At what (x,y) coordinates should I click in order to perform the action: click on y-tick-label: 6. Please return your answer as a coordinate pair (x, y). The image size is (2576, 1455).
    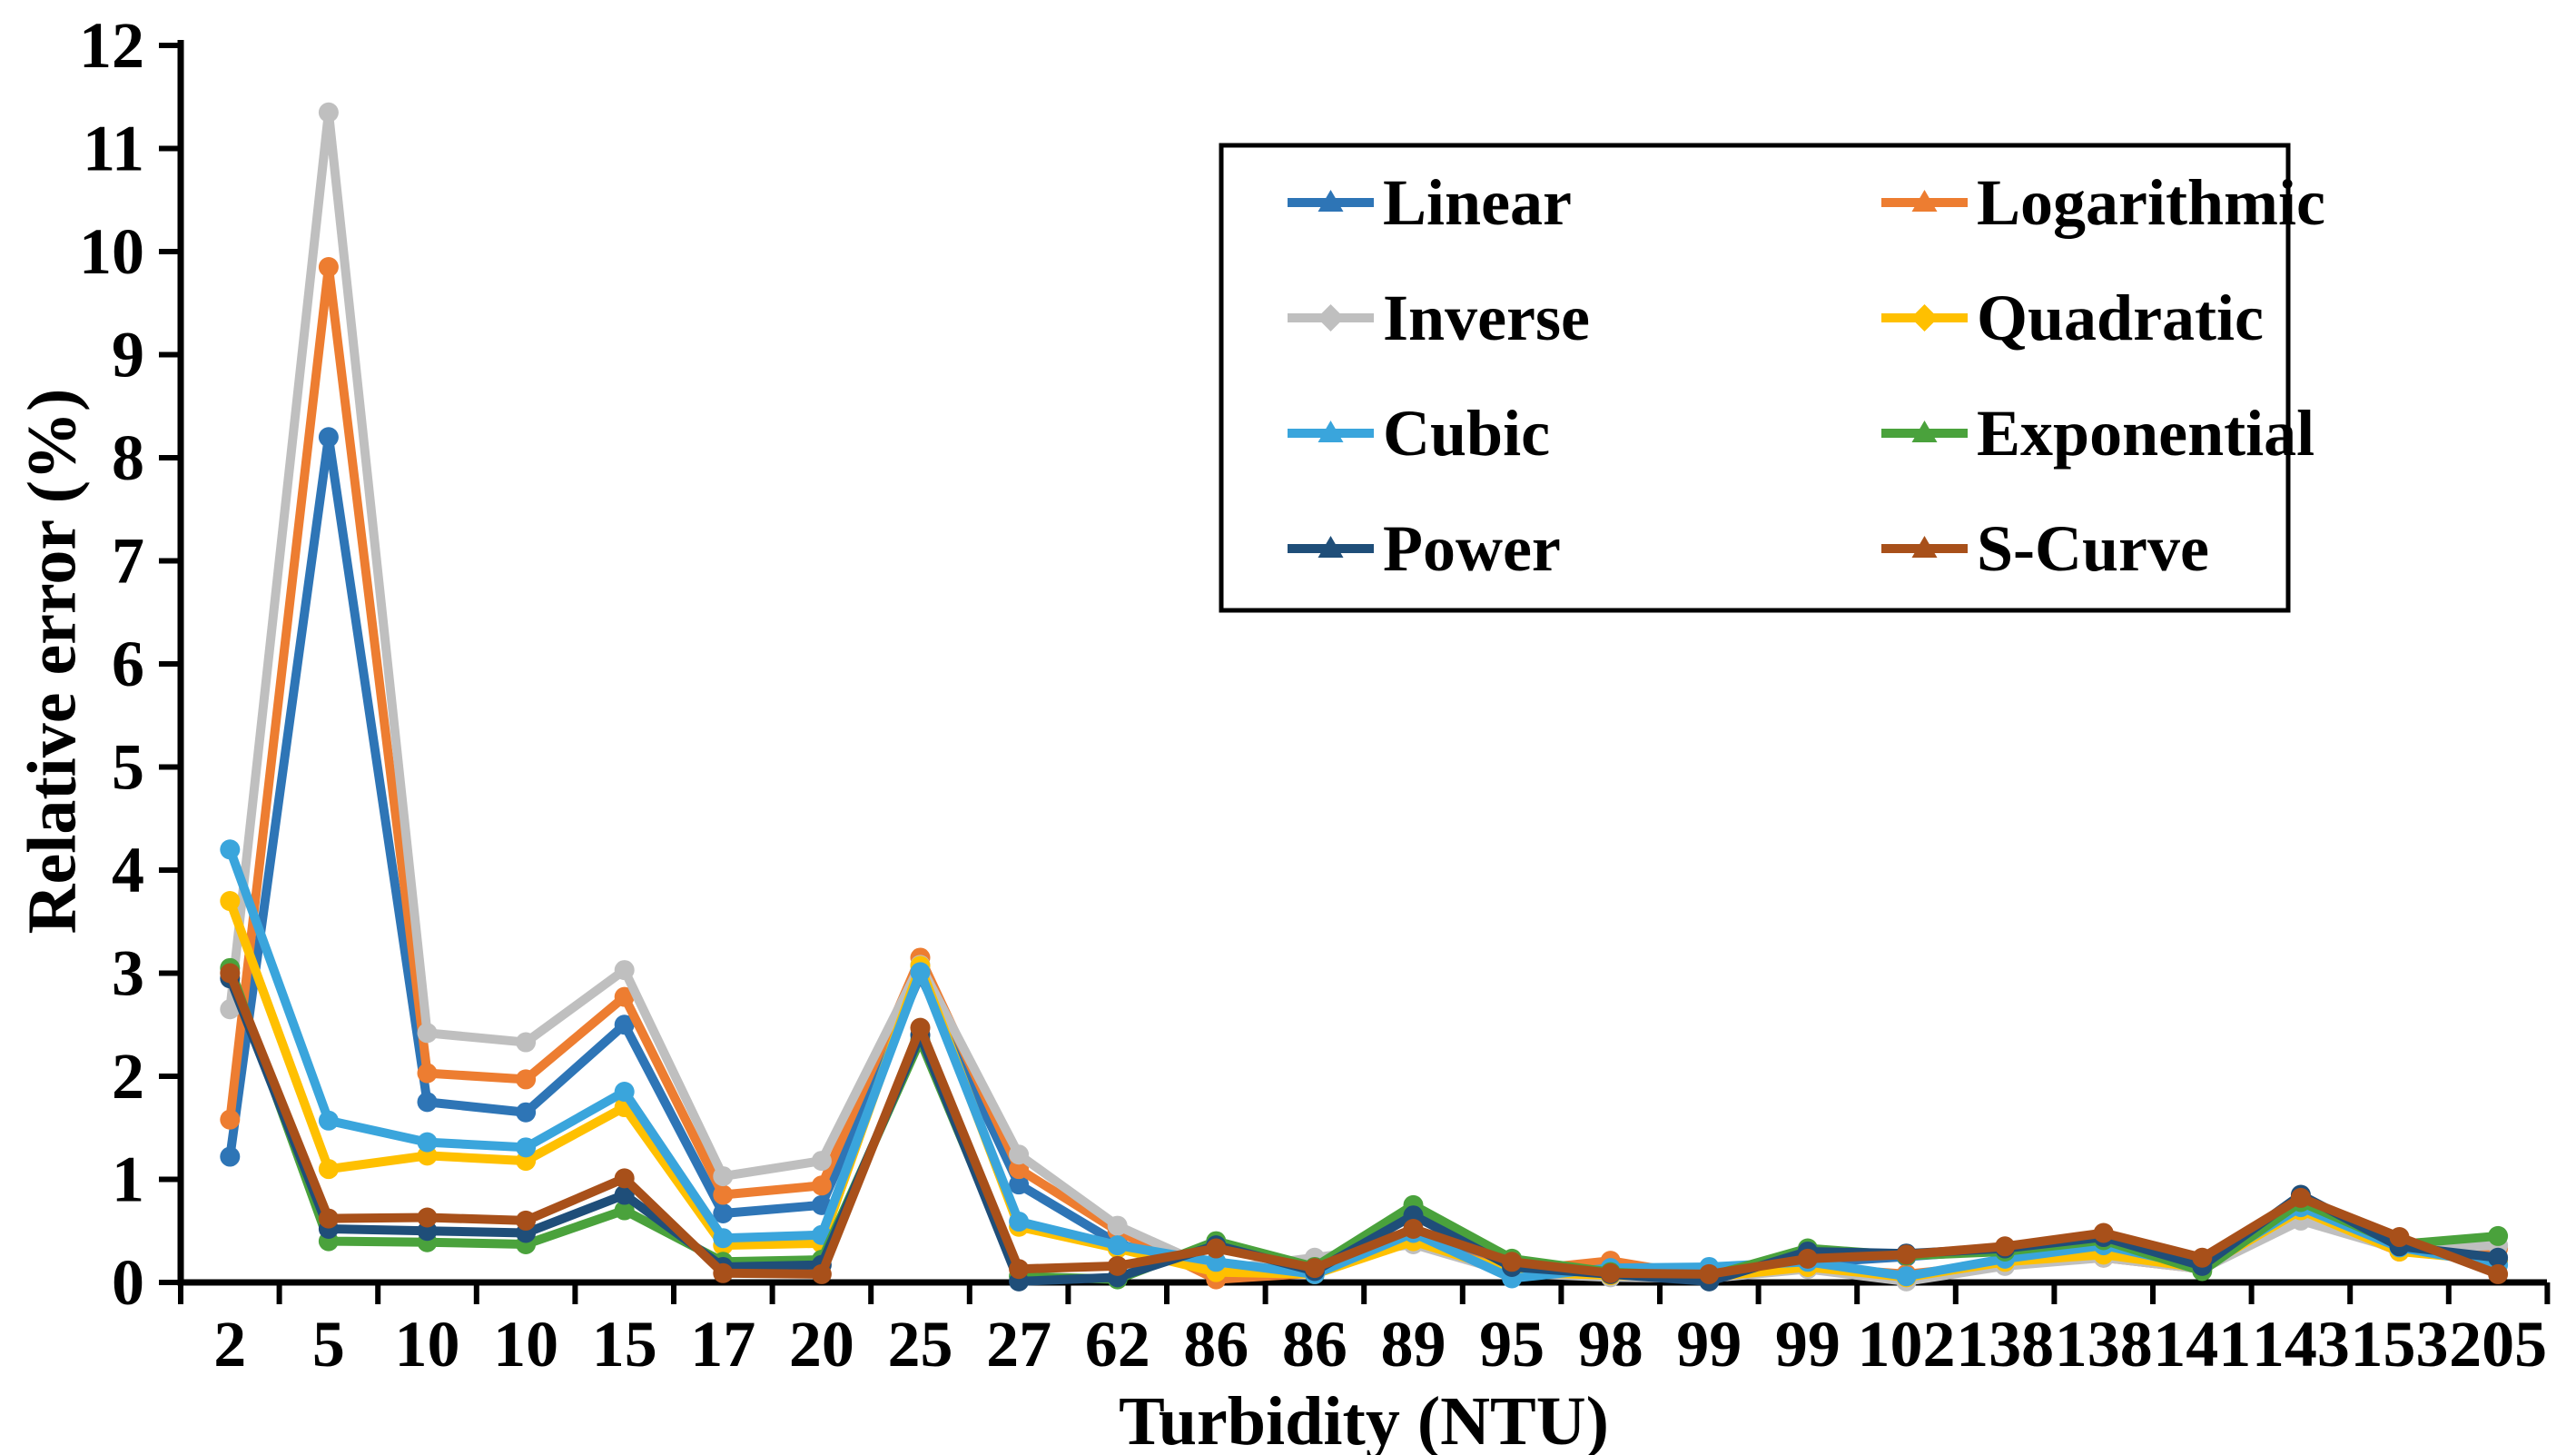
    Looking at the image, I should click on (128, 664).